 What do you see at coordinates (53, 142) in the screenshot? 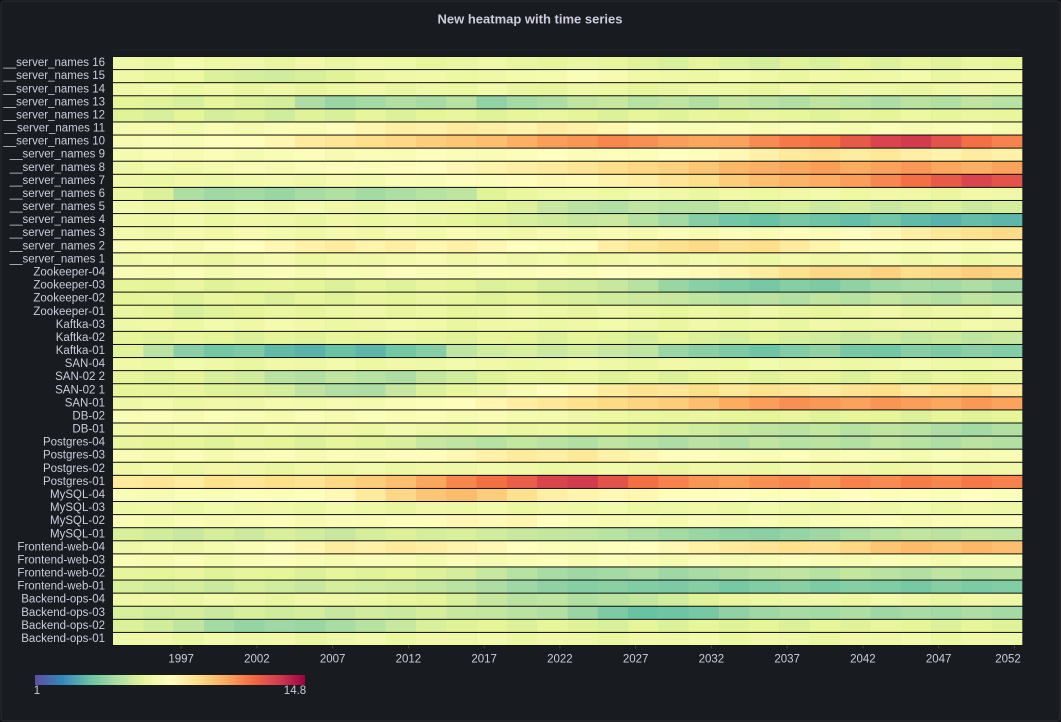
I see `y-tick-label: __server_names 10` at bounding box center [53, 142].